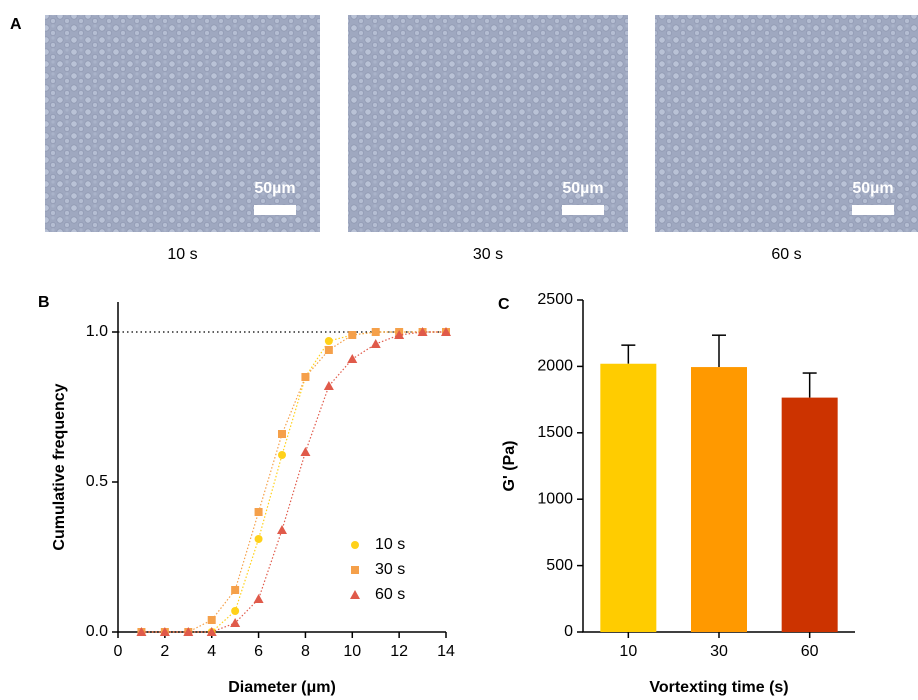  I want to click on y-tick-label: 2000, so click(555, 366).